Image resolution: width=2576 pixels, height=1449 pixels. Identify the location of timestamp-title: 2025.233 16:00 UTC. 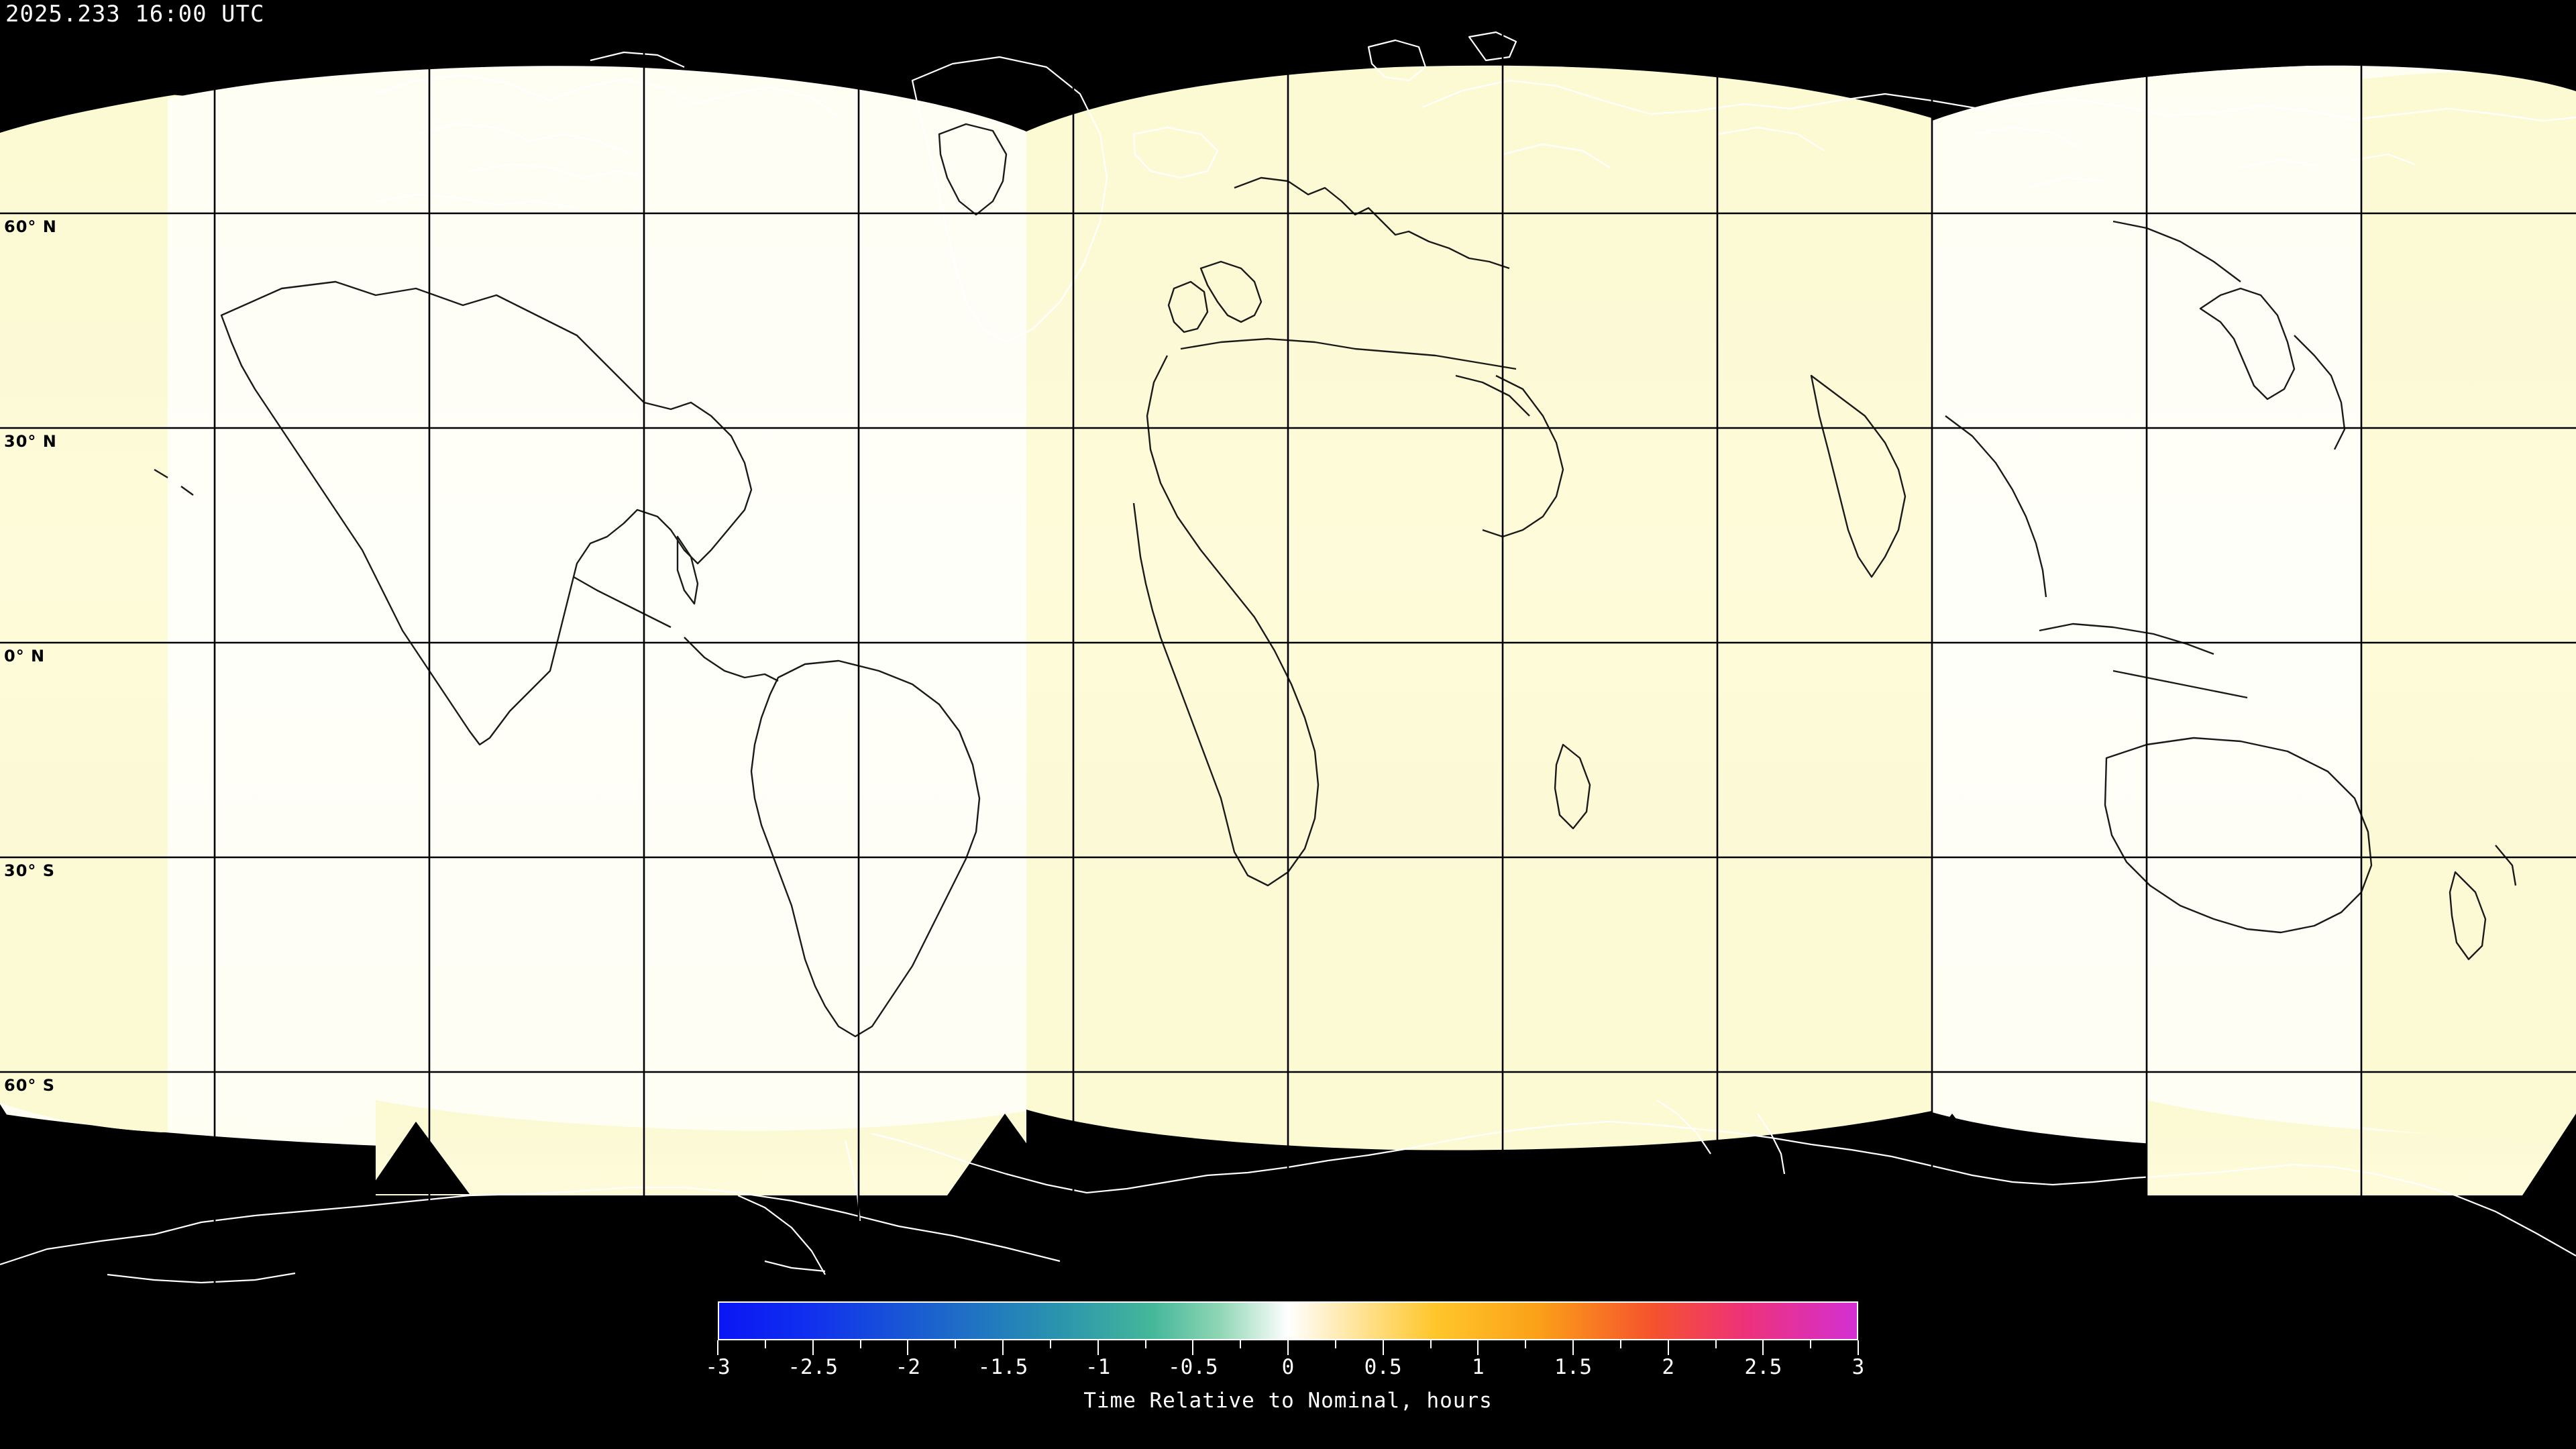
(135, 14).